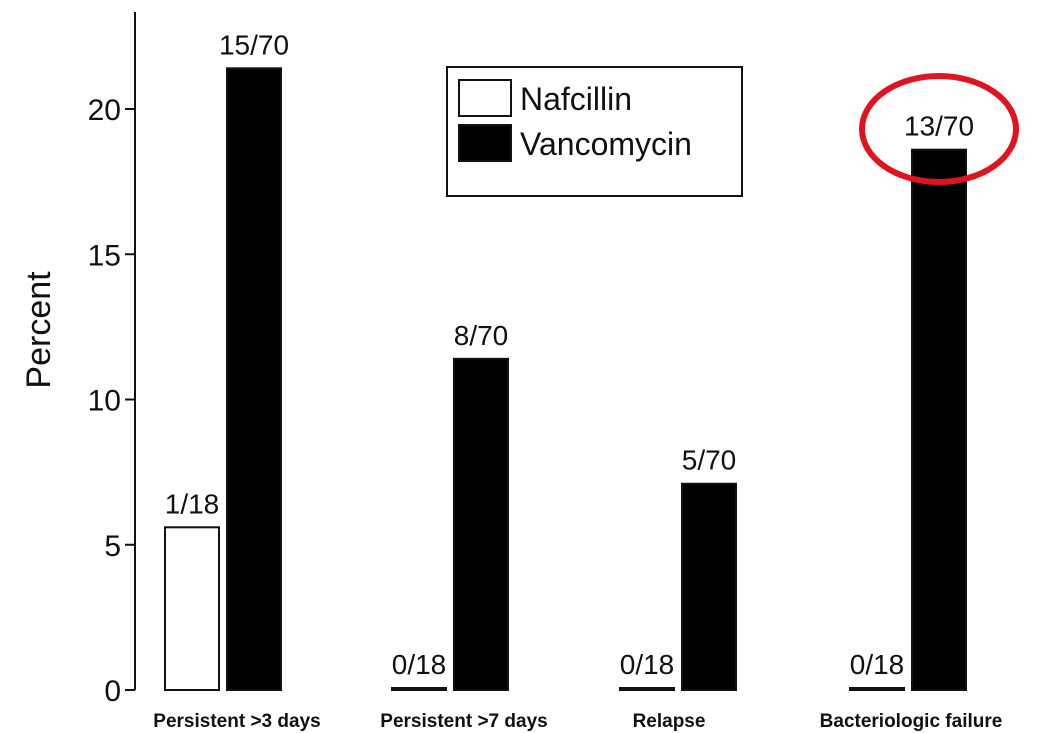 The height and width of the screenshot is (733, 1037). I want to click on legend: Nafcillin Vancomycin, so click(594, 131).